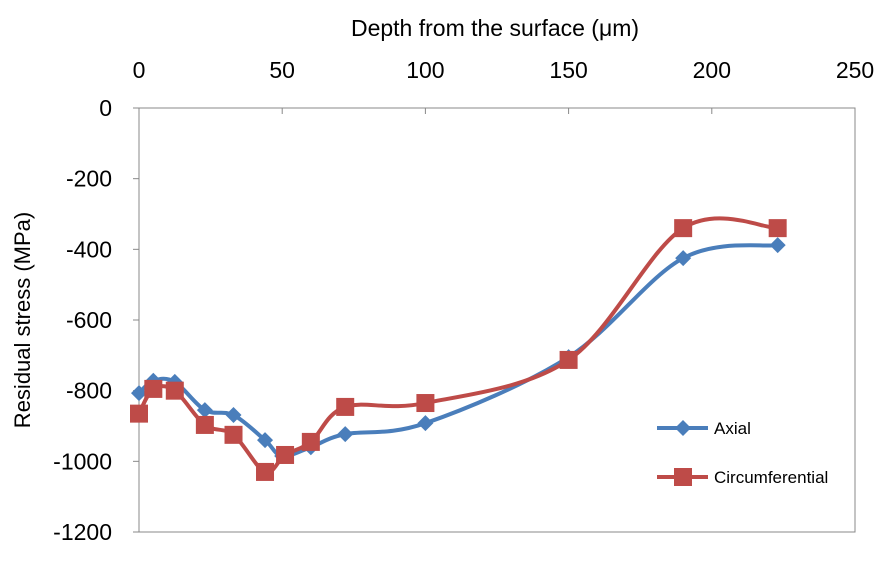  Describe the element at coordinates (139, 70) in the screenshot. I see `x-tick-label: 0` at that location.